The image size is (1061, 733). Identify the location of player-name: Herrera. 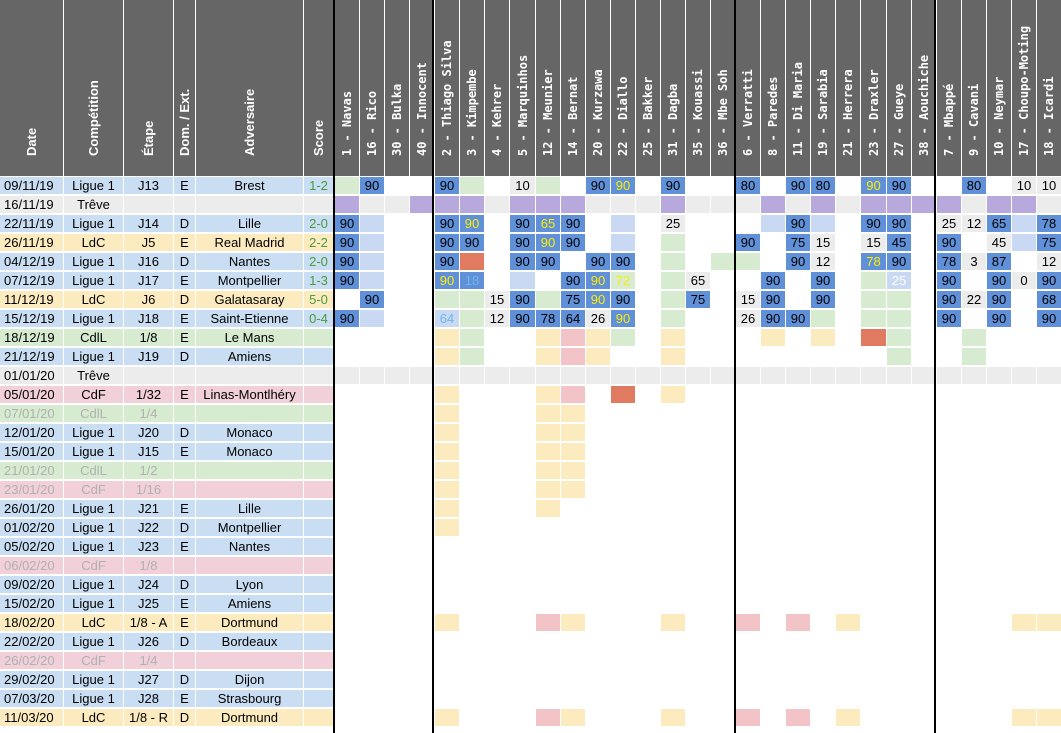
(848, 94).